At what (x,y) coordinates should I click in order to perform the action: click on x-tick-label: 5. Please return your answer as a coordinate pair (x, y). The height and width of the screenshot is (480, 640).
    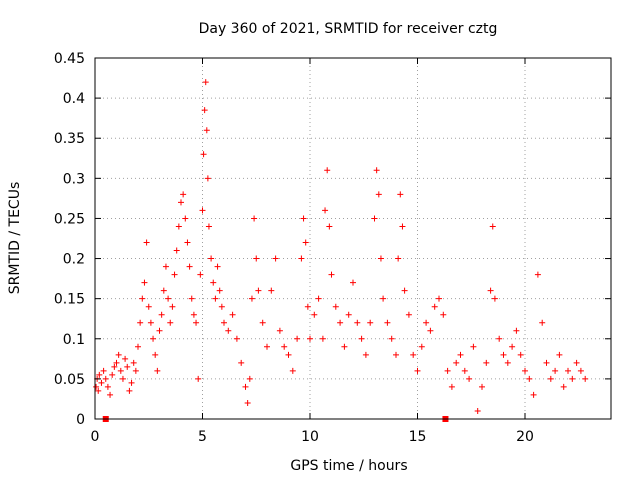
    Looking at the image, I should click on (202, 437).